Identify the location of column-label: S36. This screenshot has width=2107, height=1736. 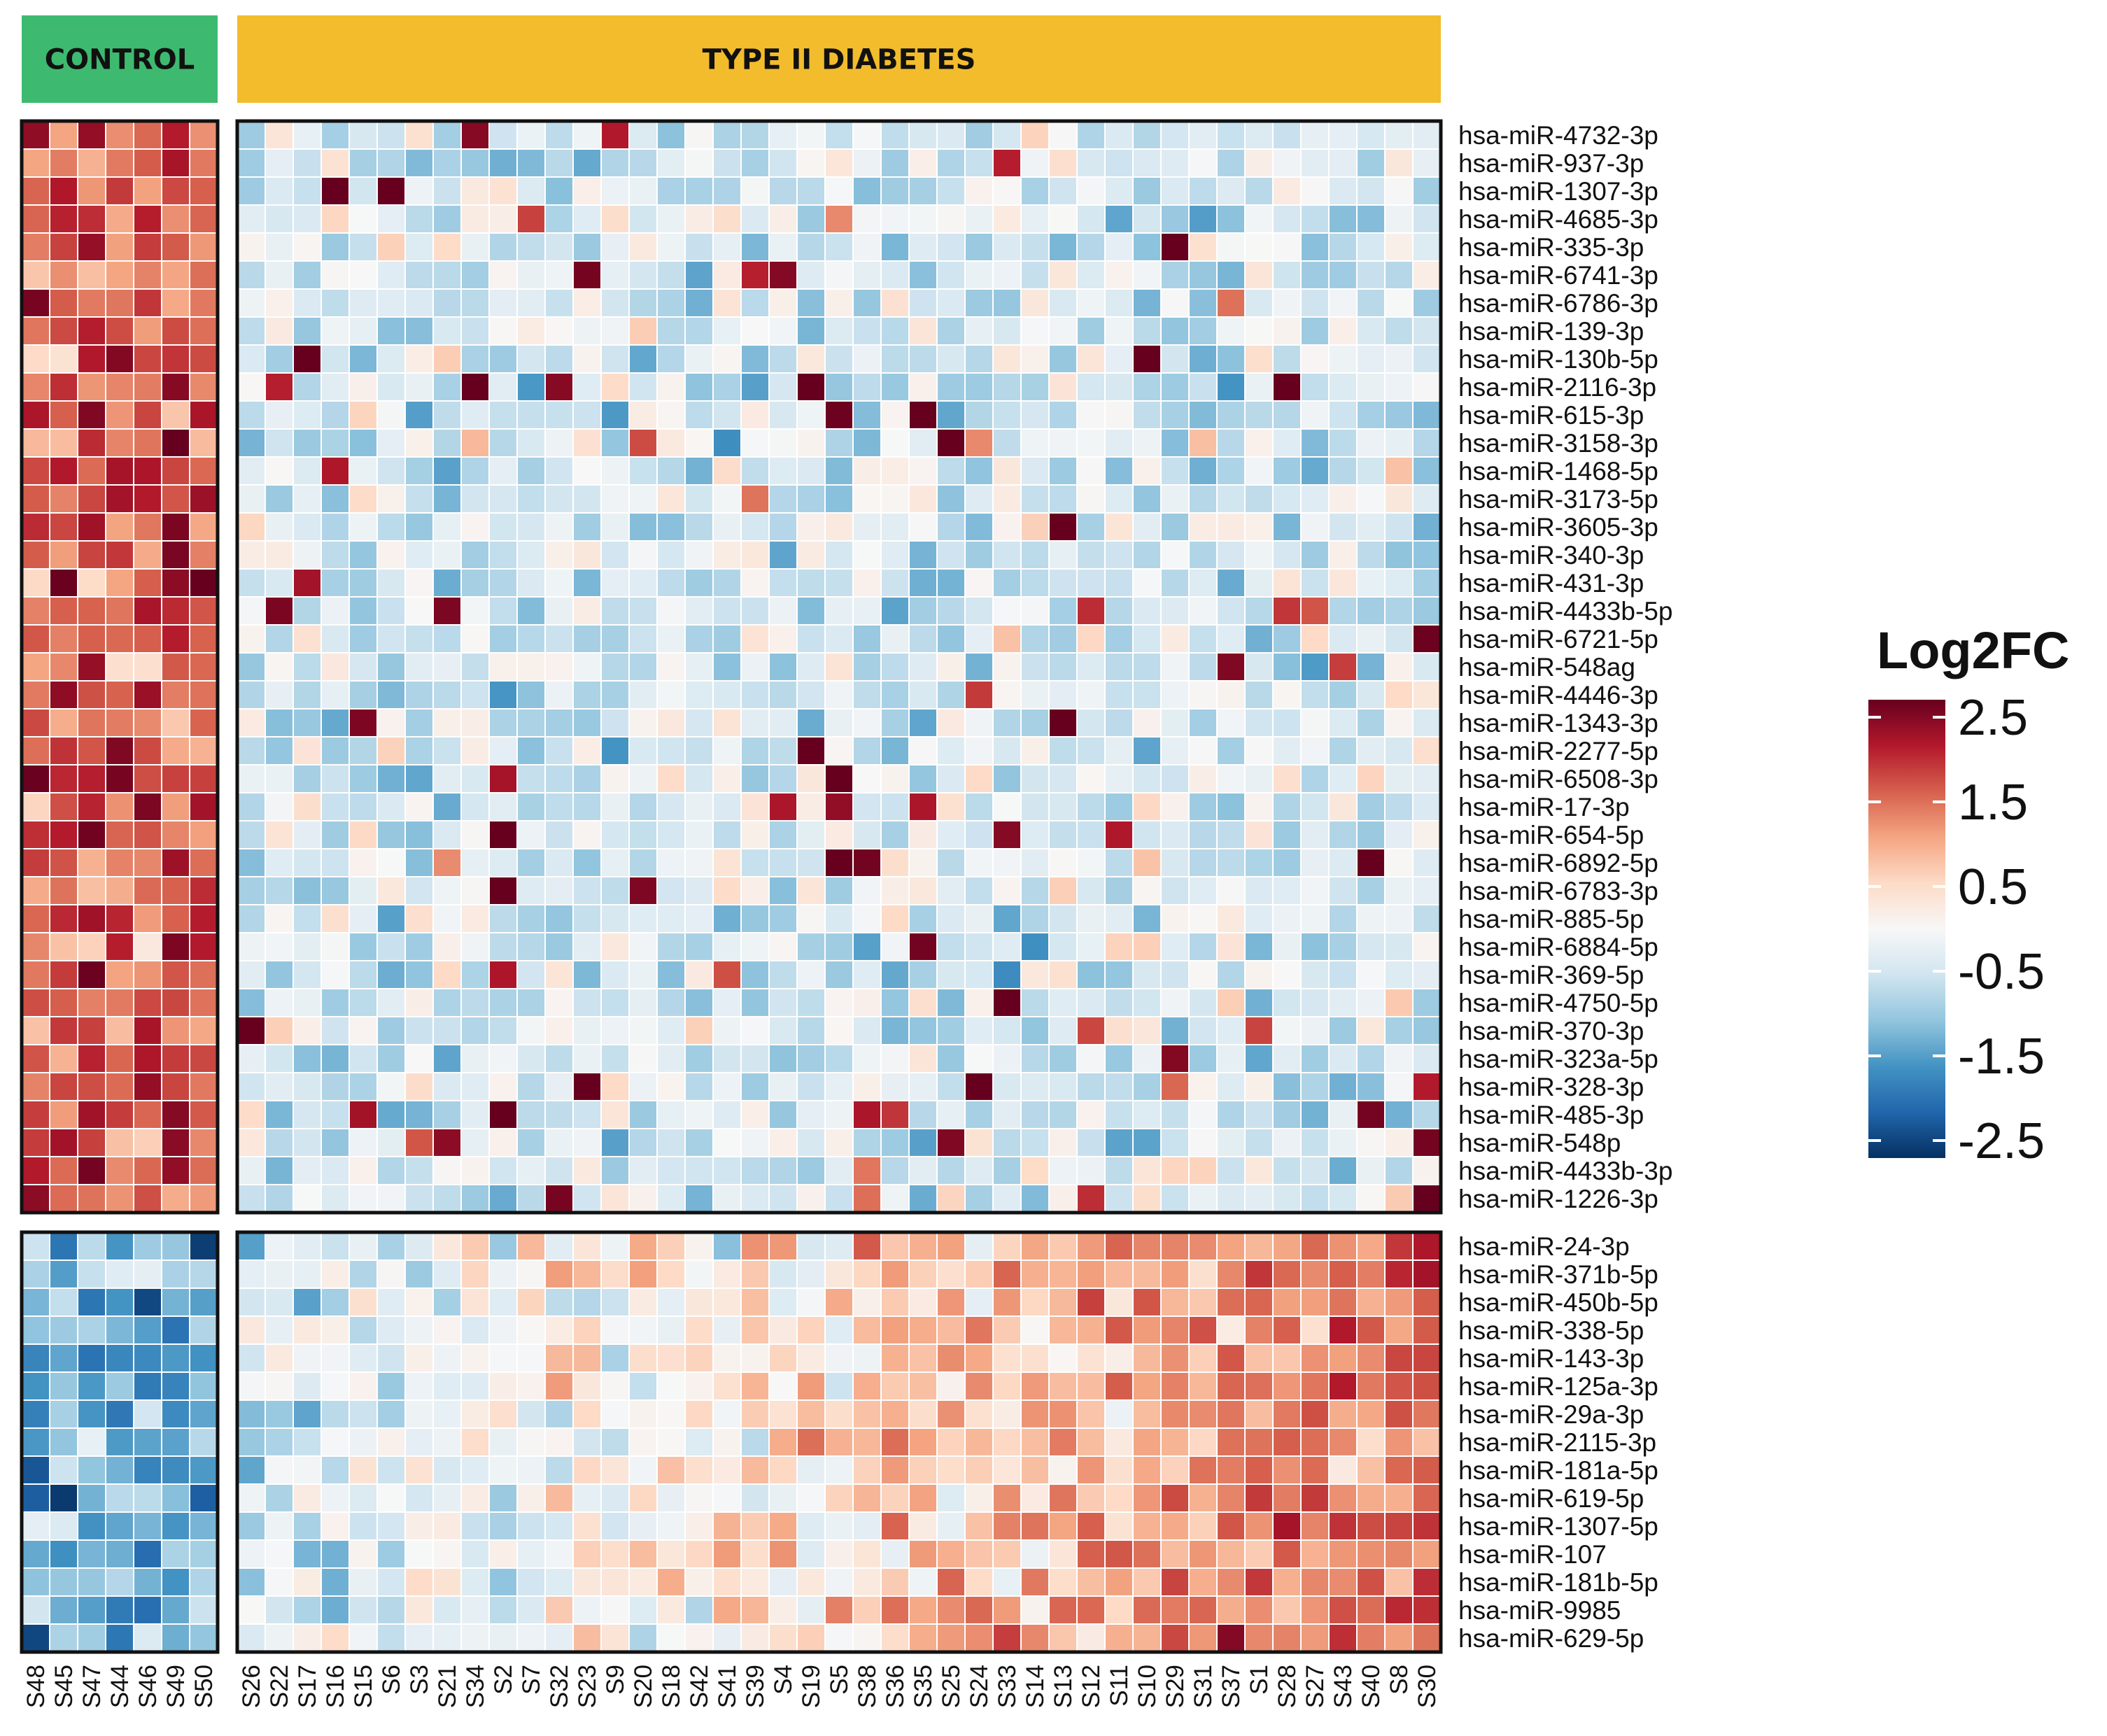
(895, 1686).